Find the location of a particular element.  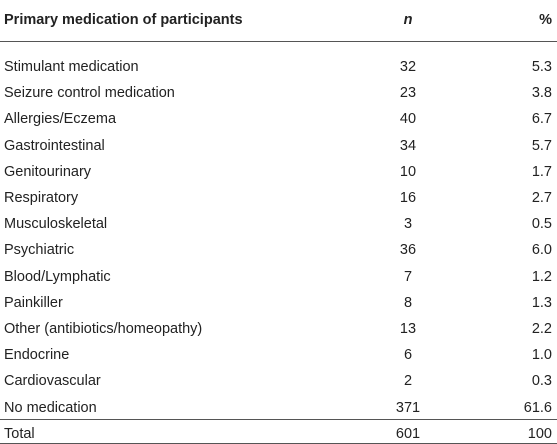

table-cell: 0.5 is located at coordinates (541, 224).